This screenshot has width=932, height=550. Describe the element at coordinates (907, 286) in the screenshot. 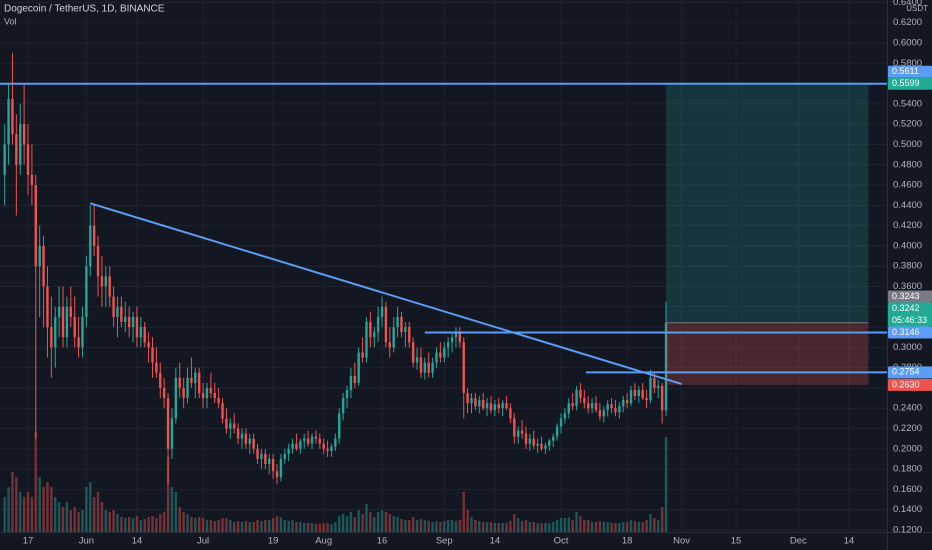

I see `y-tick-label: 0.3600` at that location.